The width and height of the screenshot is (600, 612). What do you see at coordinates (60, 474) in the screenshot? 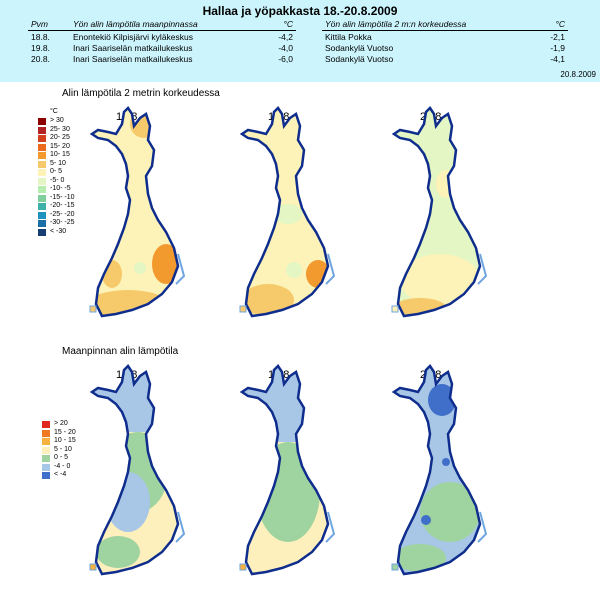
I see `legend-label: < -4` at bounding box center [60, 474].